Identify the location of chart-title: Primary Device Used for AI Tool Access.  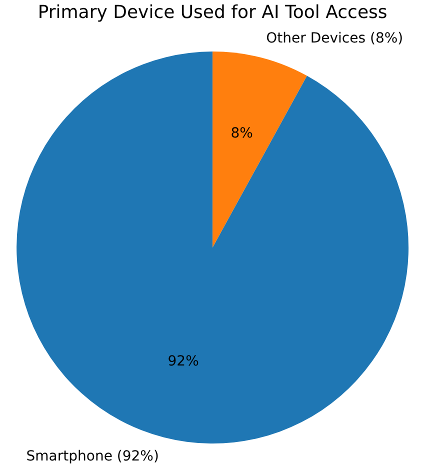
(213, 12).